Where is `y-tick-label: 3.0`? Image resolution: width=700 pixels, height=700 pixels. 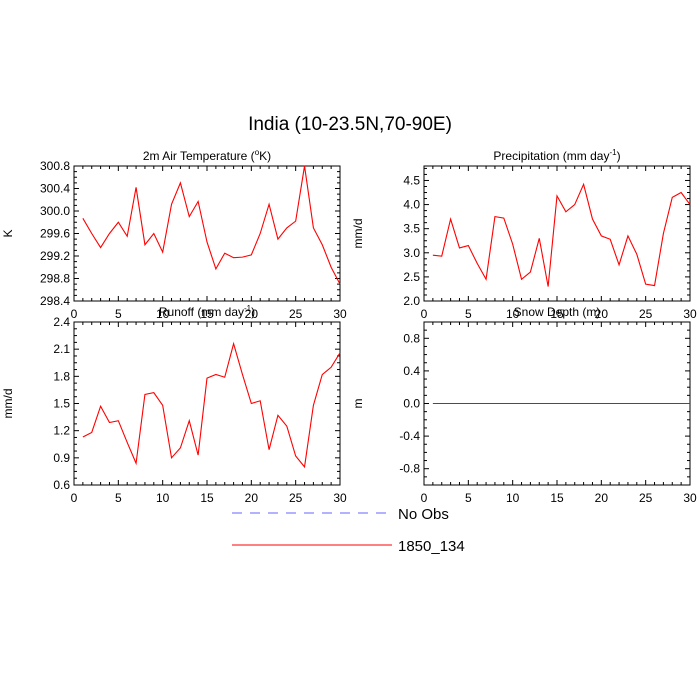
y-tick-label: 3.0 is located at coordinates (411, 253).